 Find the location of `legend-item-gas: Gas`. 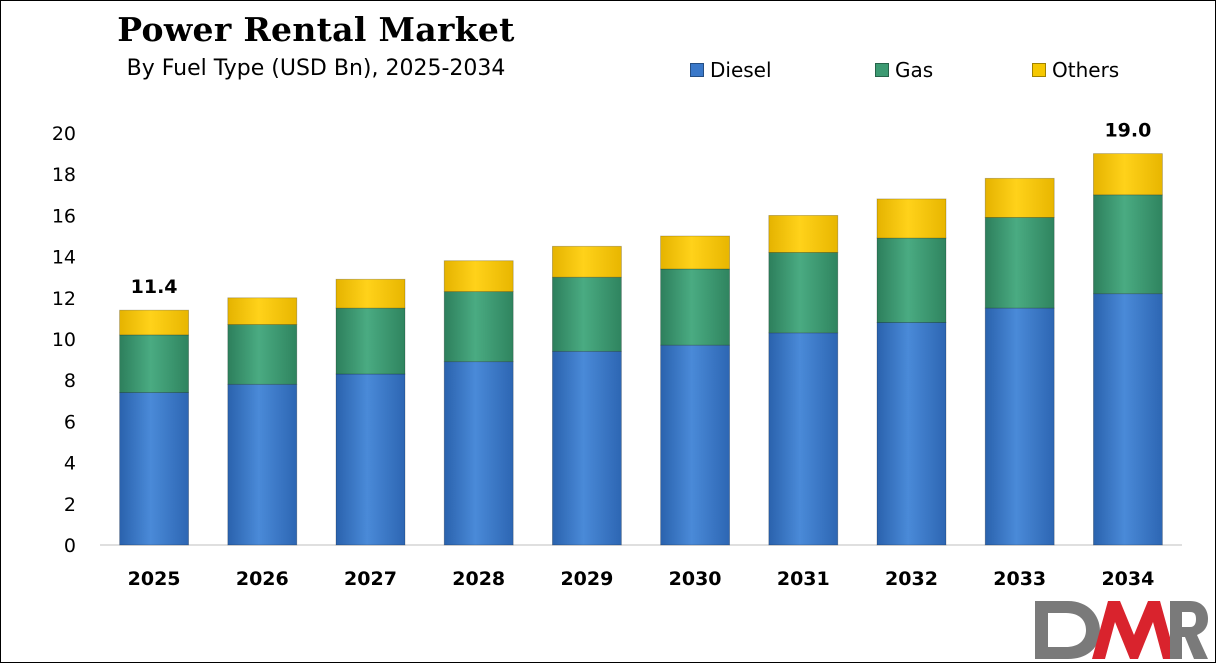

legend-item-gas: Gas is located at coordinates (904, 70).